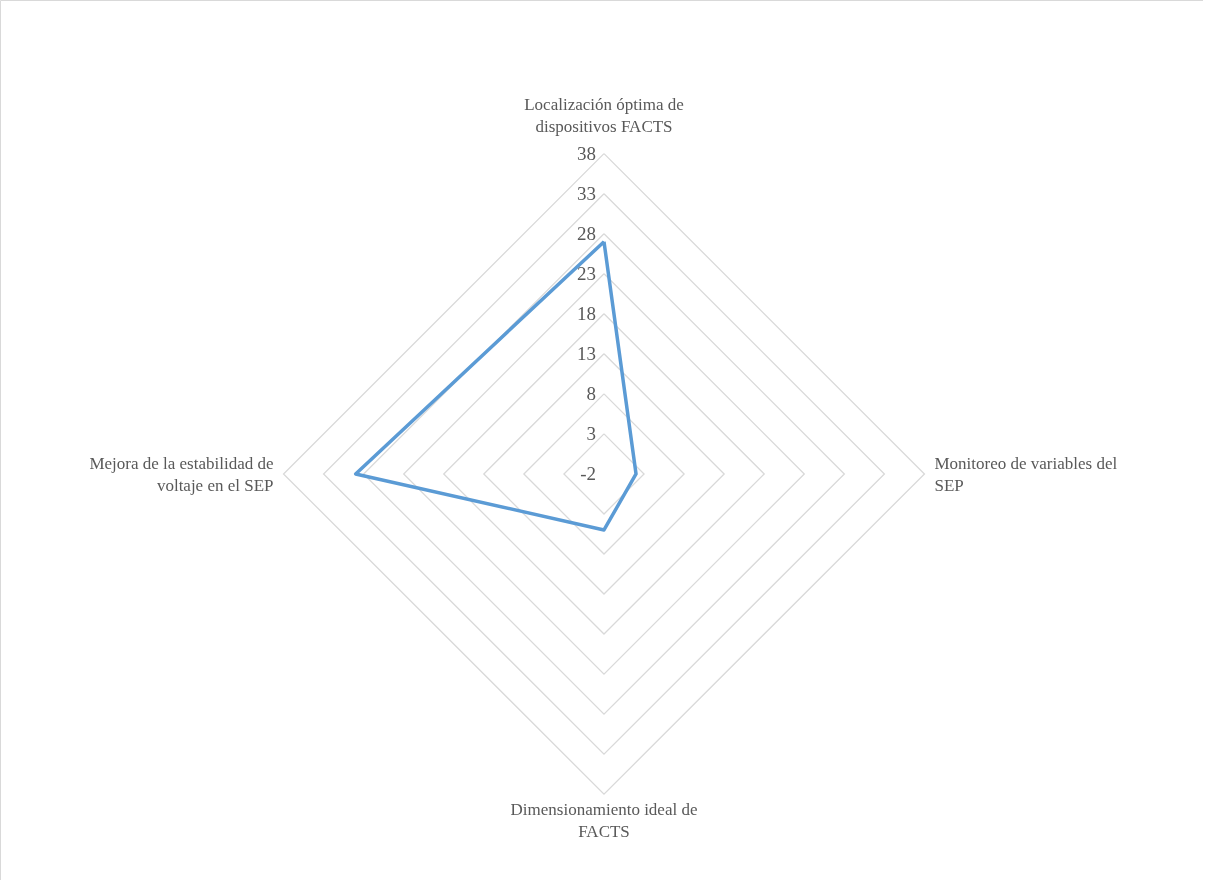 This screenshot has width=1205, height=882. What do you see at coordinates (604, 821) in the screenshot?
I see `spoke-label: Dimensionamiento ideal de FACTS` at bounding box center [604, 821].